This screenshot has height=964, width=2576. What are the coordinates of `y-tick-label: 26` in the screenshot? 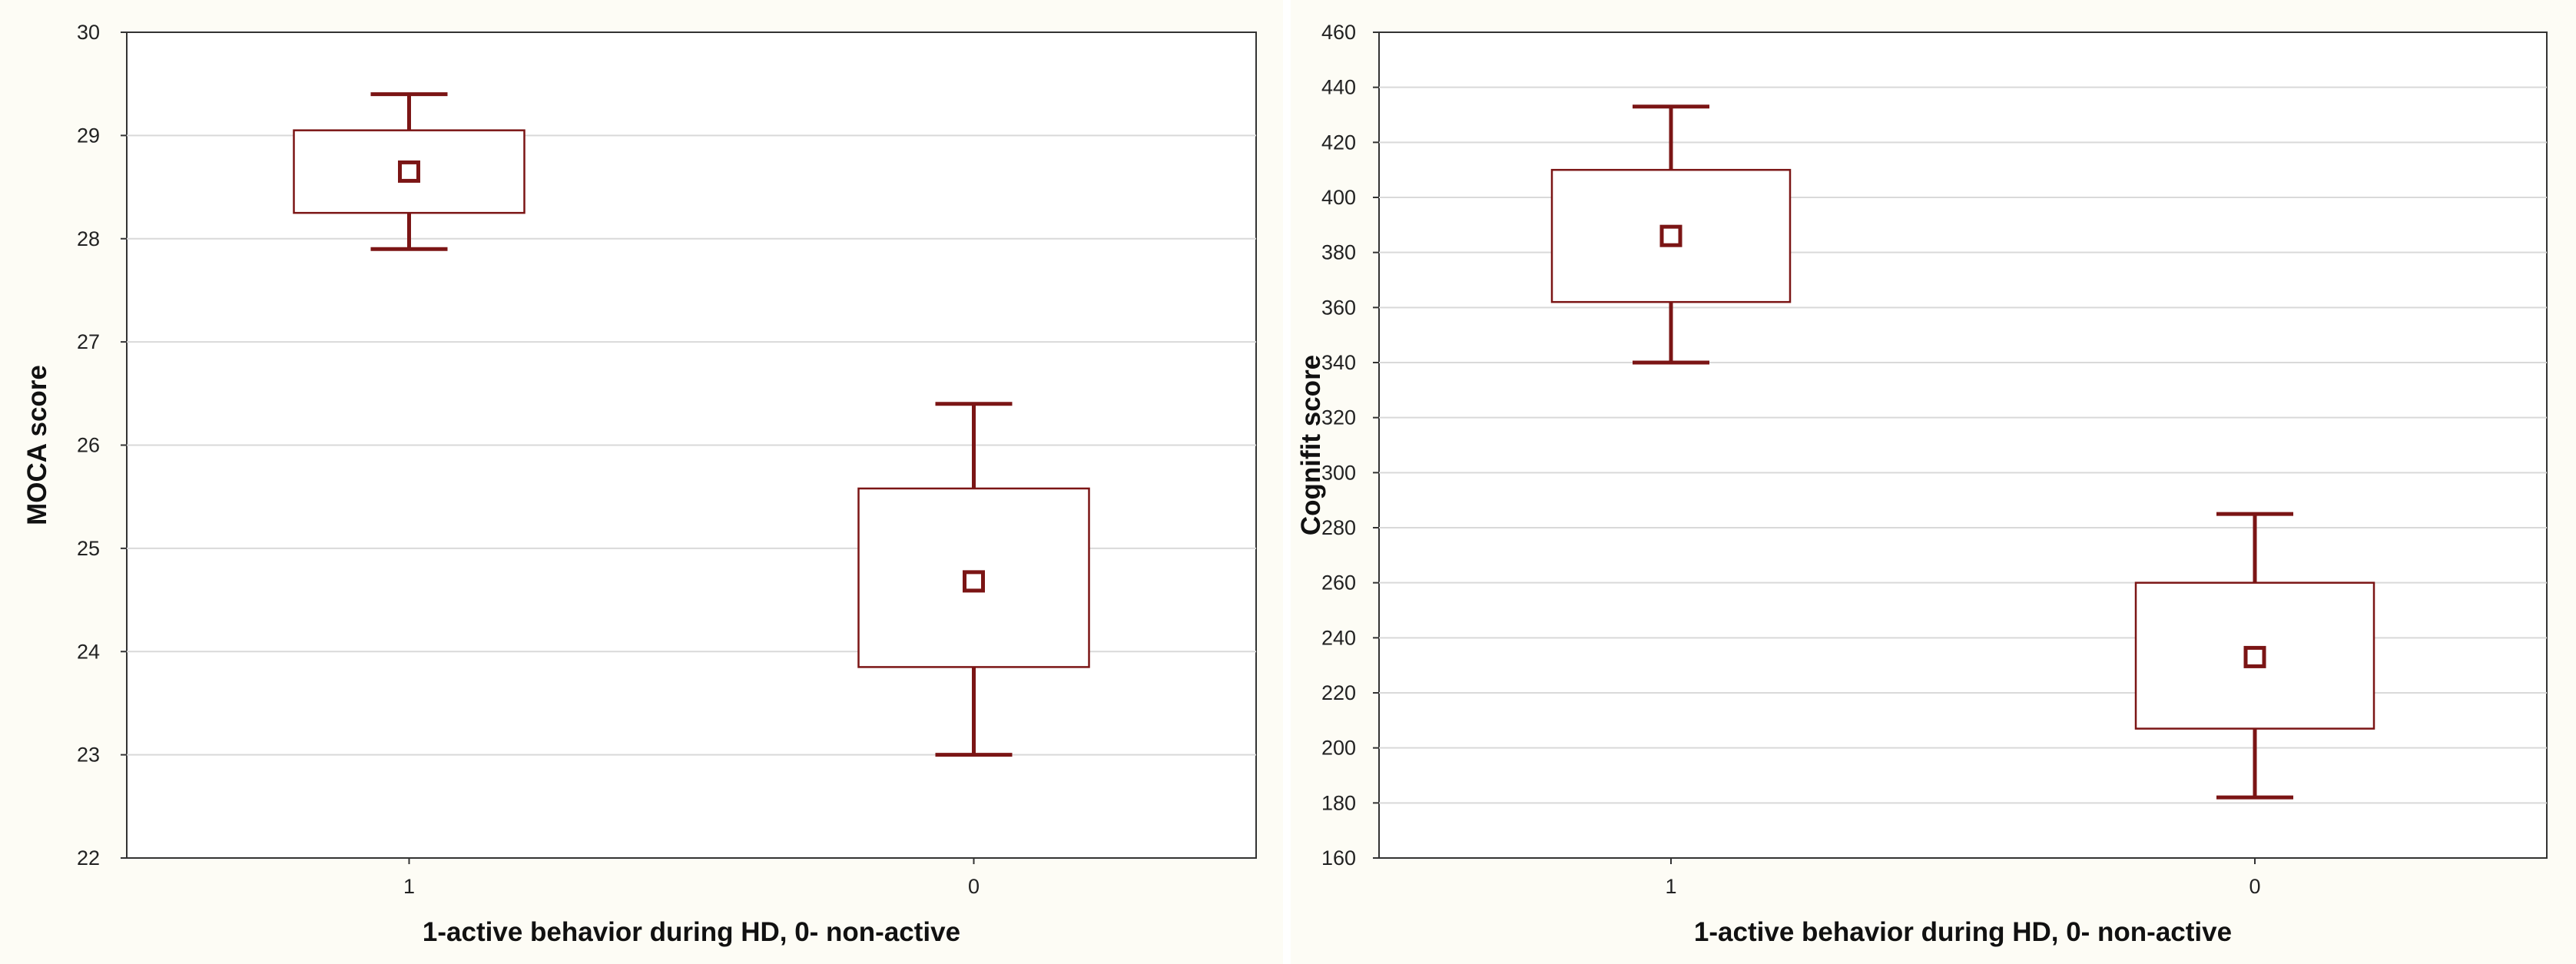 It's located at (88, 445).